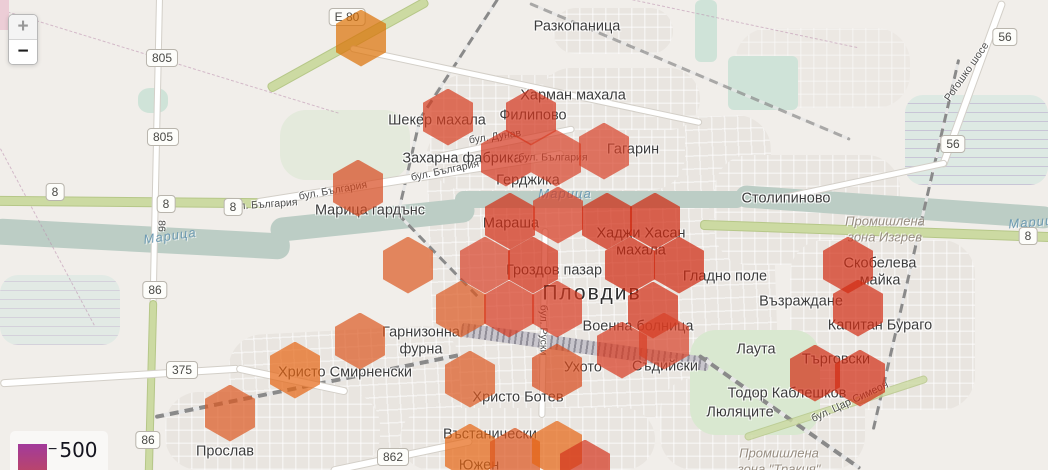 Image resolution: width=1048 pixels, height=470 pixels. What do you see at coordinates (32, 457) in the screenshot?
I see `legend-gradient-swatch` at bounding box center [32, 457].